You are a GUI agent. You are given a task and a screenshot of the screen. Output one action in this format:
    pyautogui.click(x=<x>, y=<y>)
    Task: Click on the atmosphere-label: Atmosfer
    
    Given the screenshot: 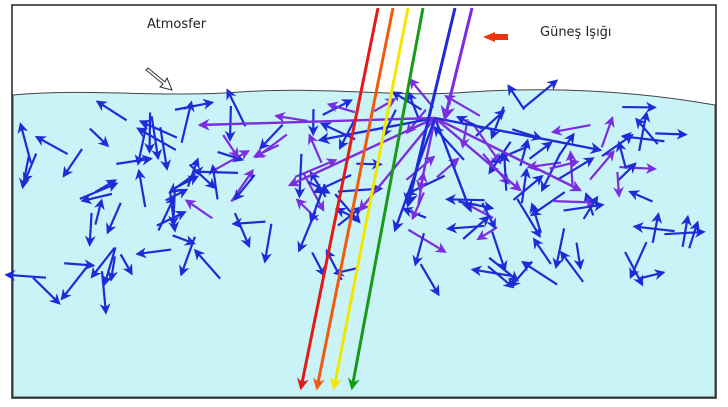 What is the action you would take?
    pyautogui.click(x=177, y=24)
    